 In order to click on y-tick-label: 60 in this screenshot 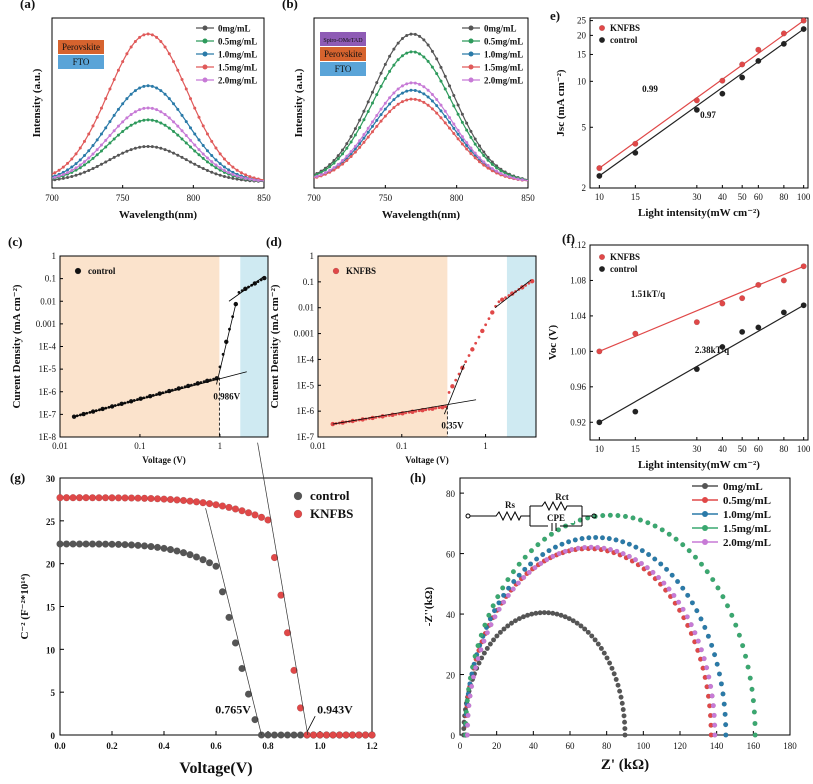, I will do `click(451, 555)`.